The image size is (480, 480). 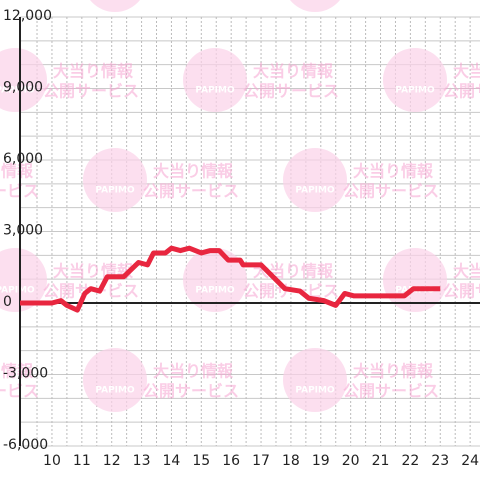 What do you see at coordinates (261, 461) in the screenshot?
I see `x-tick-label: 17` at bounding box center [261, 461].